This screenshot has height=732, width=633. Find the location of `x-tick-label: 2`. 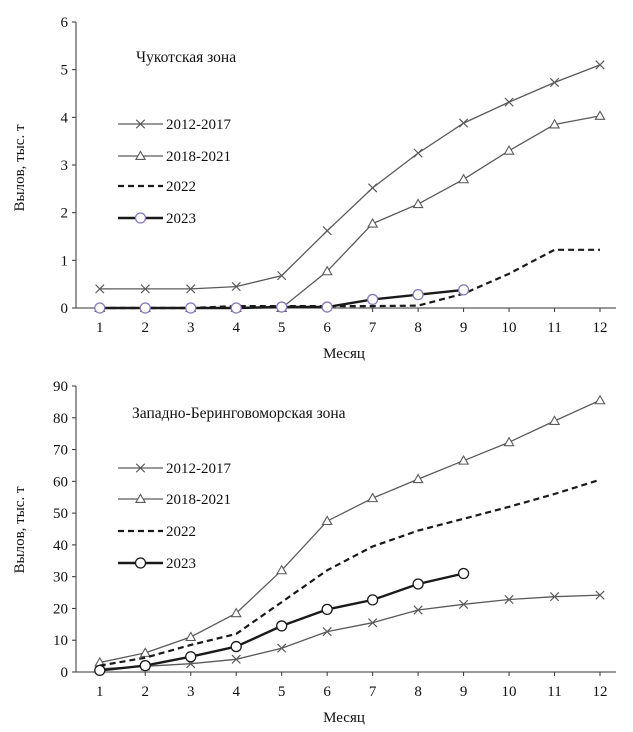

x-tick-label: 2 is located at coordinates (146, 328).